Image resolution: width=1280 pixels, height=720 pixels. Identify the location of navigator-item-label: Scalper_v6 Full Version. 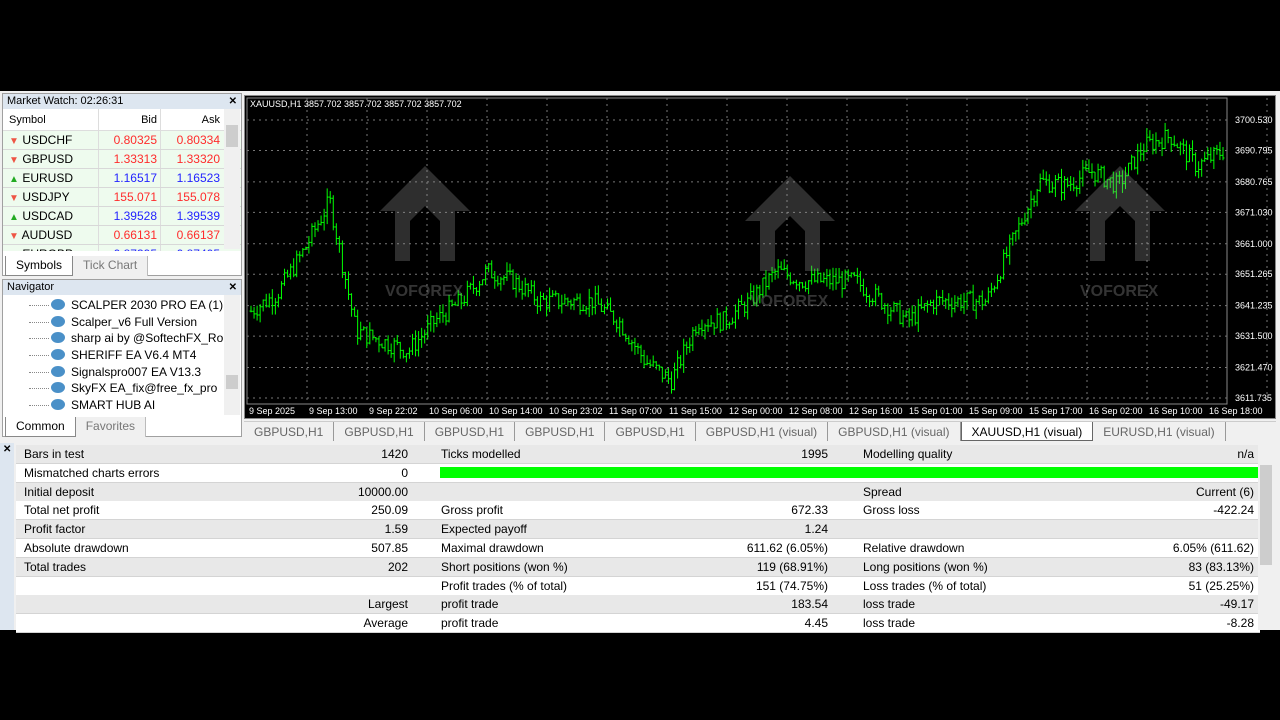
(134, 321).